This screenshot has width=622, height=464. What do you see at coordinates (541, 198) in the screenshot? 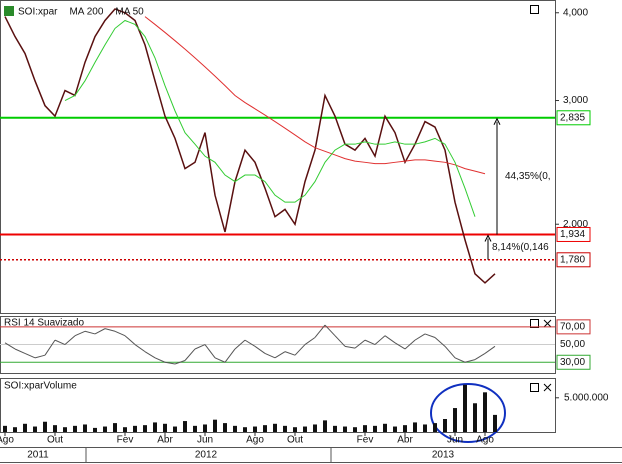
I see `panel-buttons` at bounding box center [541, 198].